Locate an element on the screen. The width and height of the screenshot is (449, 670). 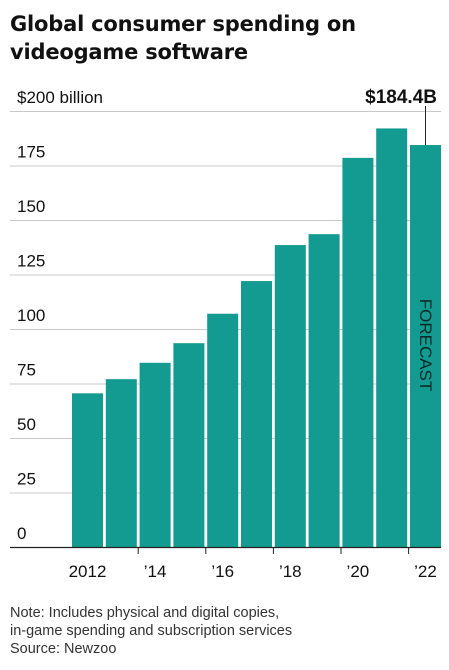
bar-2013 is located at coordinates (121, 463).